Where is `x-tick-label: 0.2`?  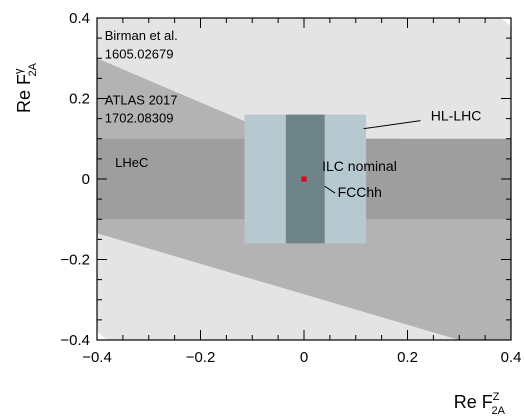
x-tick-label: 0.2 is located at coordinates (407, 357).